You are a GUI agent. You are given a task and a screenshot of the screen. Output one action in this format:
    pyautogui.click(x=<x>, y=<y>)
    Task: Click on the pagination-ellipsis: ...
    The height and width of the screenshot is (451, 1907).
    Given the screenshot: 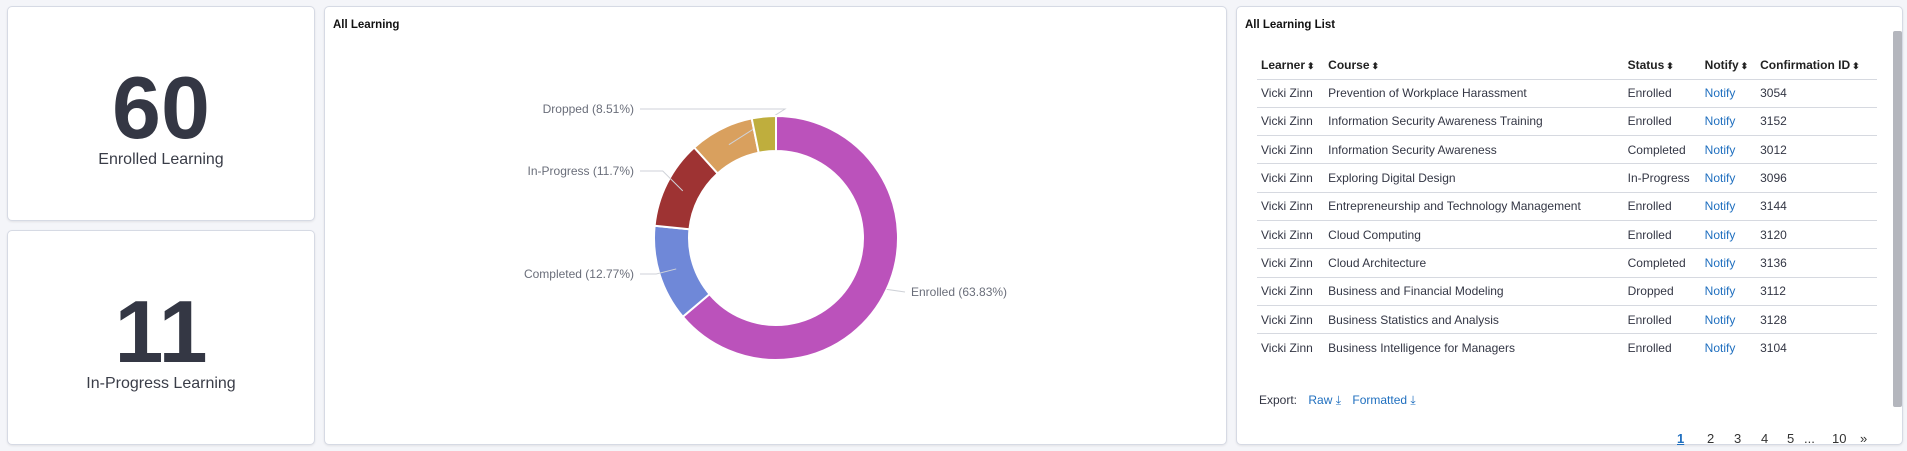 What is the action you would take?
    pyautogui.click(x=1809, y=438)
    